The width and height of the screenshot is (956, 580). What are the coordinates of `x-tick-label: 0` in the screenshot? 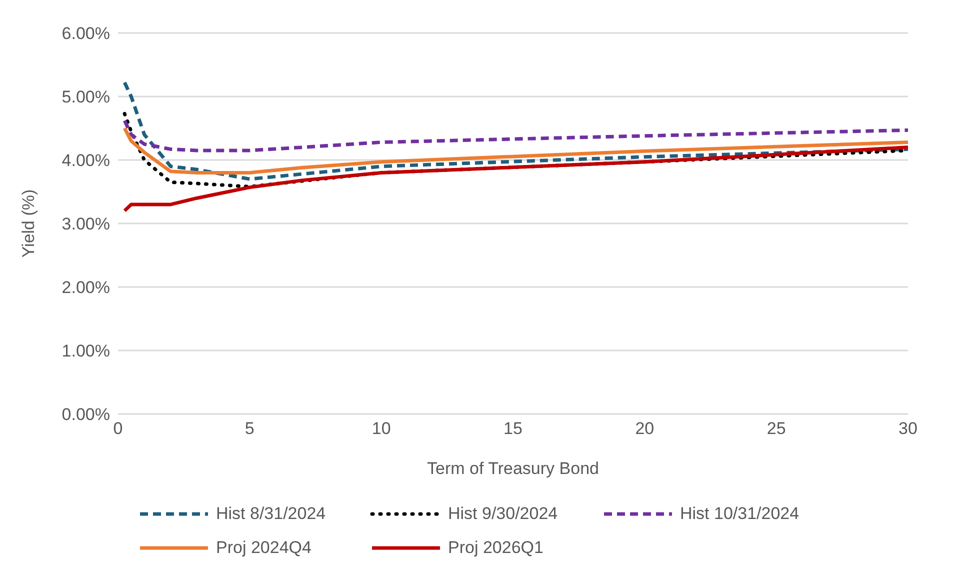 It's located at (118, 428).